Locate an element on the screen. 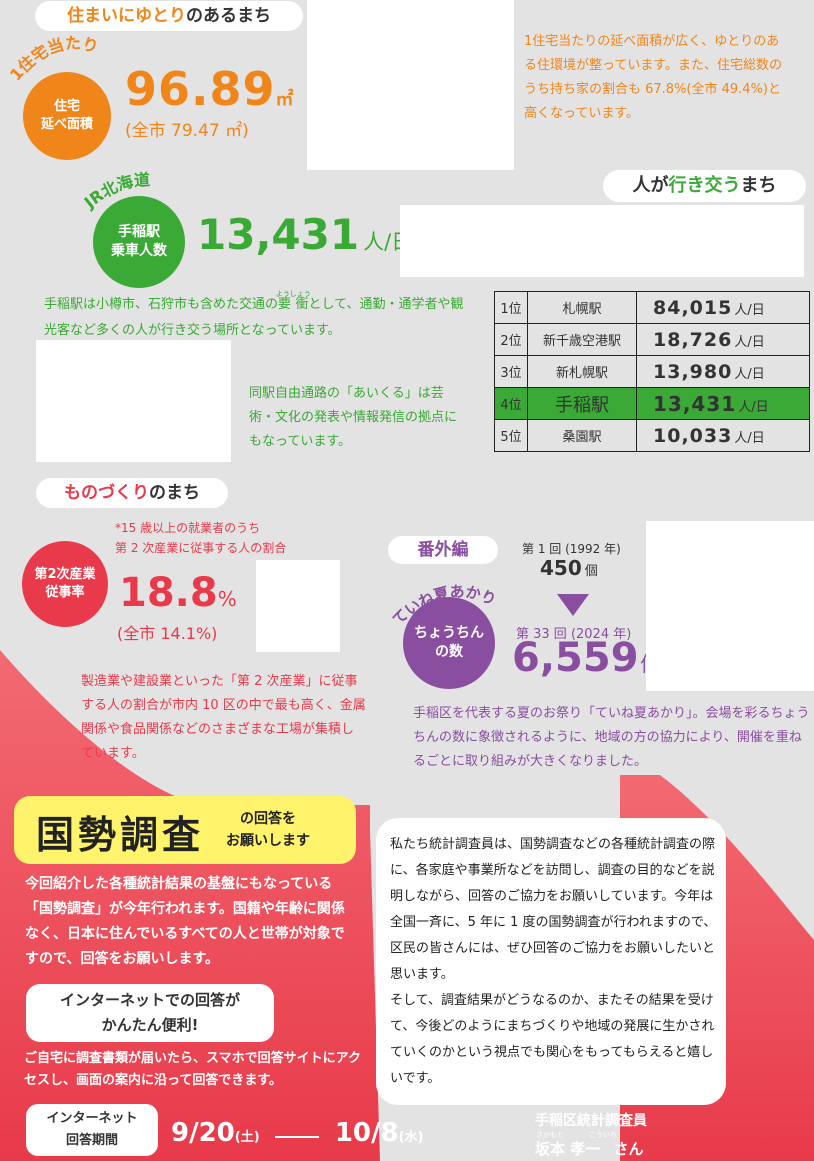 The width and height of the screenshot is (814, 1161). period-dash is located at coordinates (297, 1136).